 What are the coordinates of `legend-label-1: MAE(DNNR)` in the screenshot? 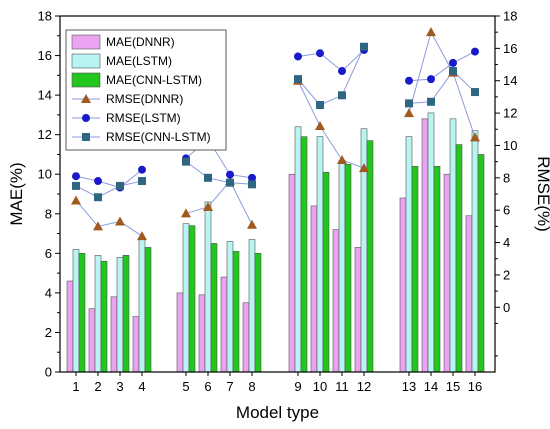 It's located at (140, 42).